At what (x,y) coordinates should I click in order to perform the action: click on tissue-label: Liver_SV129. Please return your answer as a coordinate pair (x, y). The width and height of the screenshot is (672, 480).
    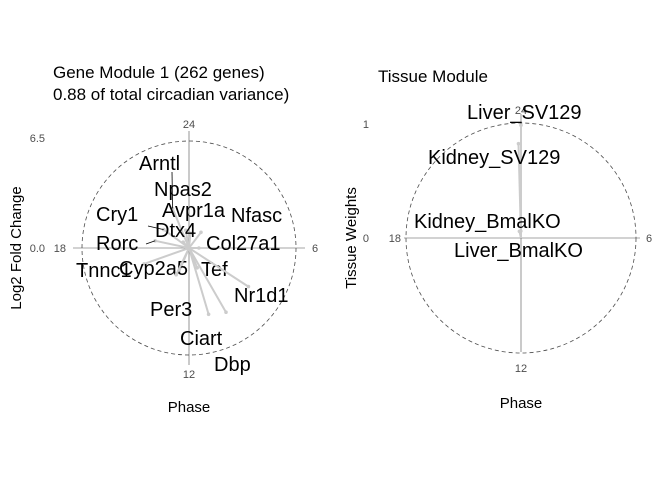
    Looking at the image, I should click on (524, 113).